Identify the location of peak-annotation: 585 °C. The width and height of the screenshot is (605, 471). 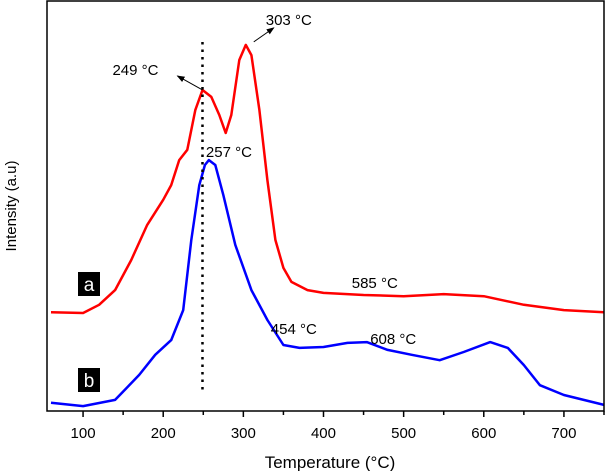
(375, 283).